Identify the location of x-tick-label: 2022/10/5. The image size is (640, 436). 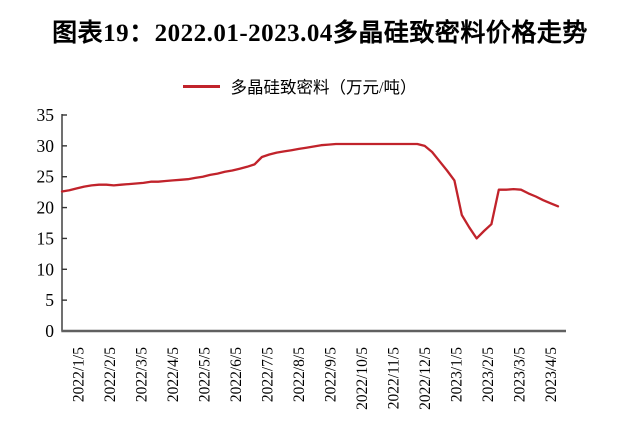
(362, 378).